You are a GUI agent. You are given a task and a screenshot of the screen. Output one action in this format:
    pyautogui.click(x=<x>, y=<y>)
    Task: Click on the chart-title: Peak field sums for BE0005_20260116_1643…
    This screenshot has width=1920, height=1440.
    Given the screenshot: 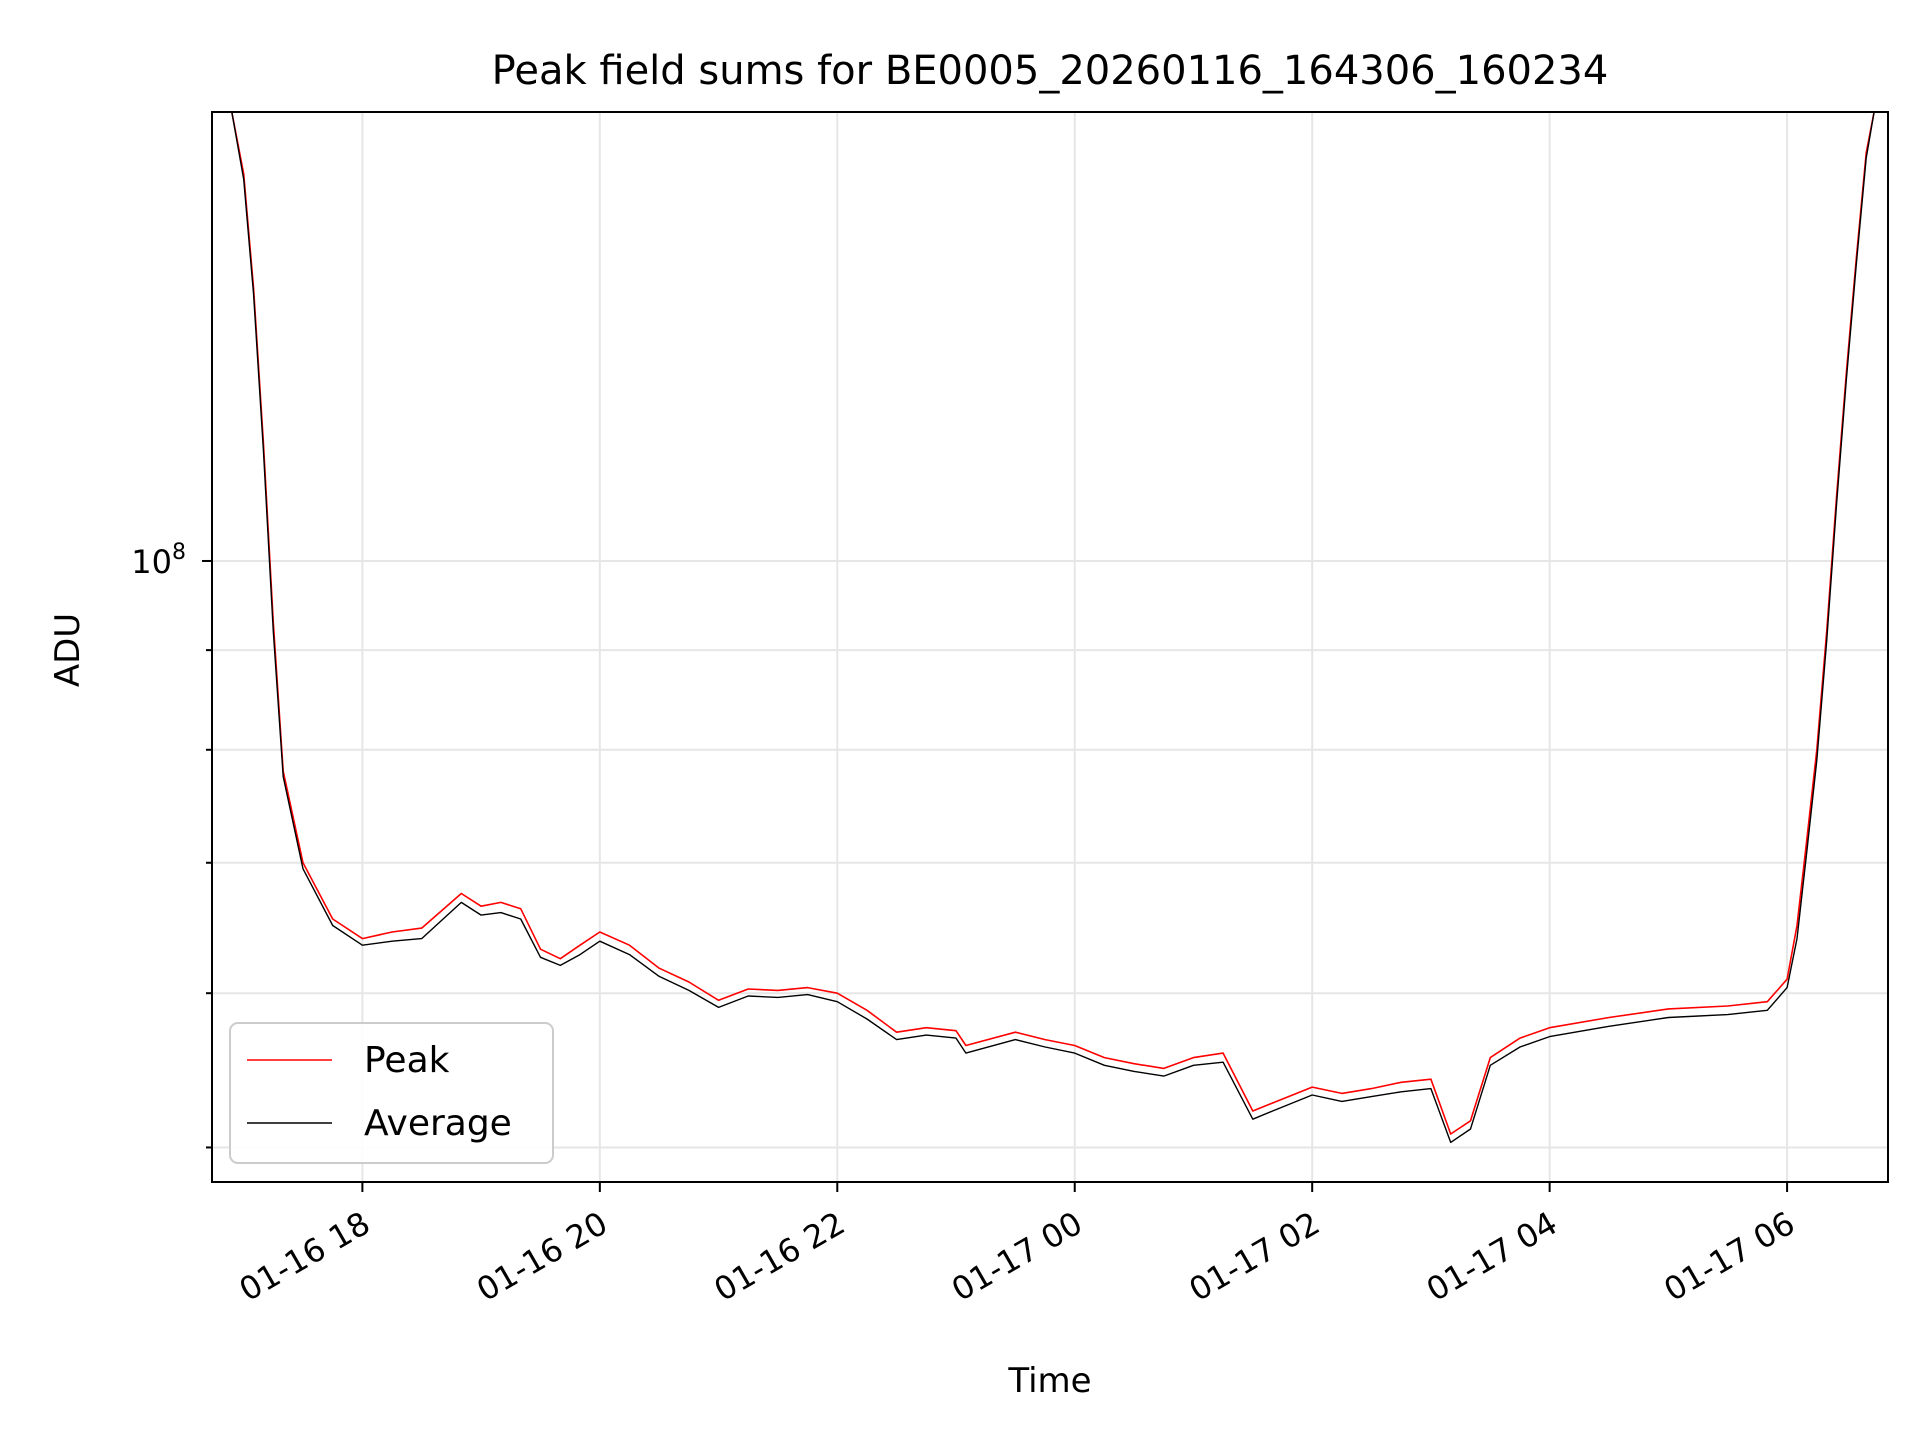 What is the action you would take?
    pyautogui.click(x=1050, y=71)
    